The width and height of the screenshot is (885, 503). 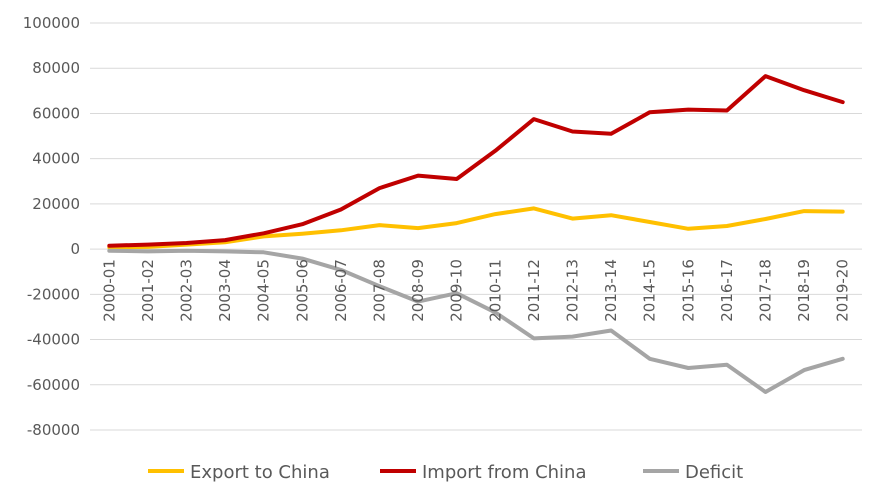 I want to click on y-tick-label: -60000, so click(x=53, y=385).